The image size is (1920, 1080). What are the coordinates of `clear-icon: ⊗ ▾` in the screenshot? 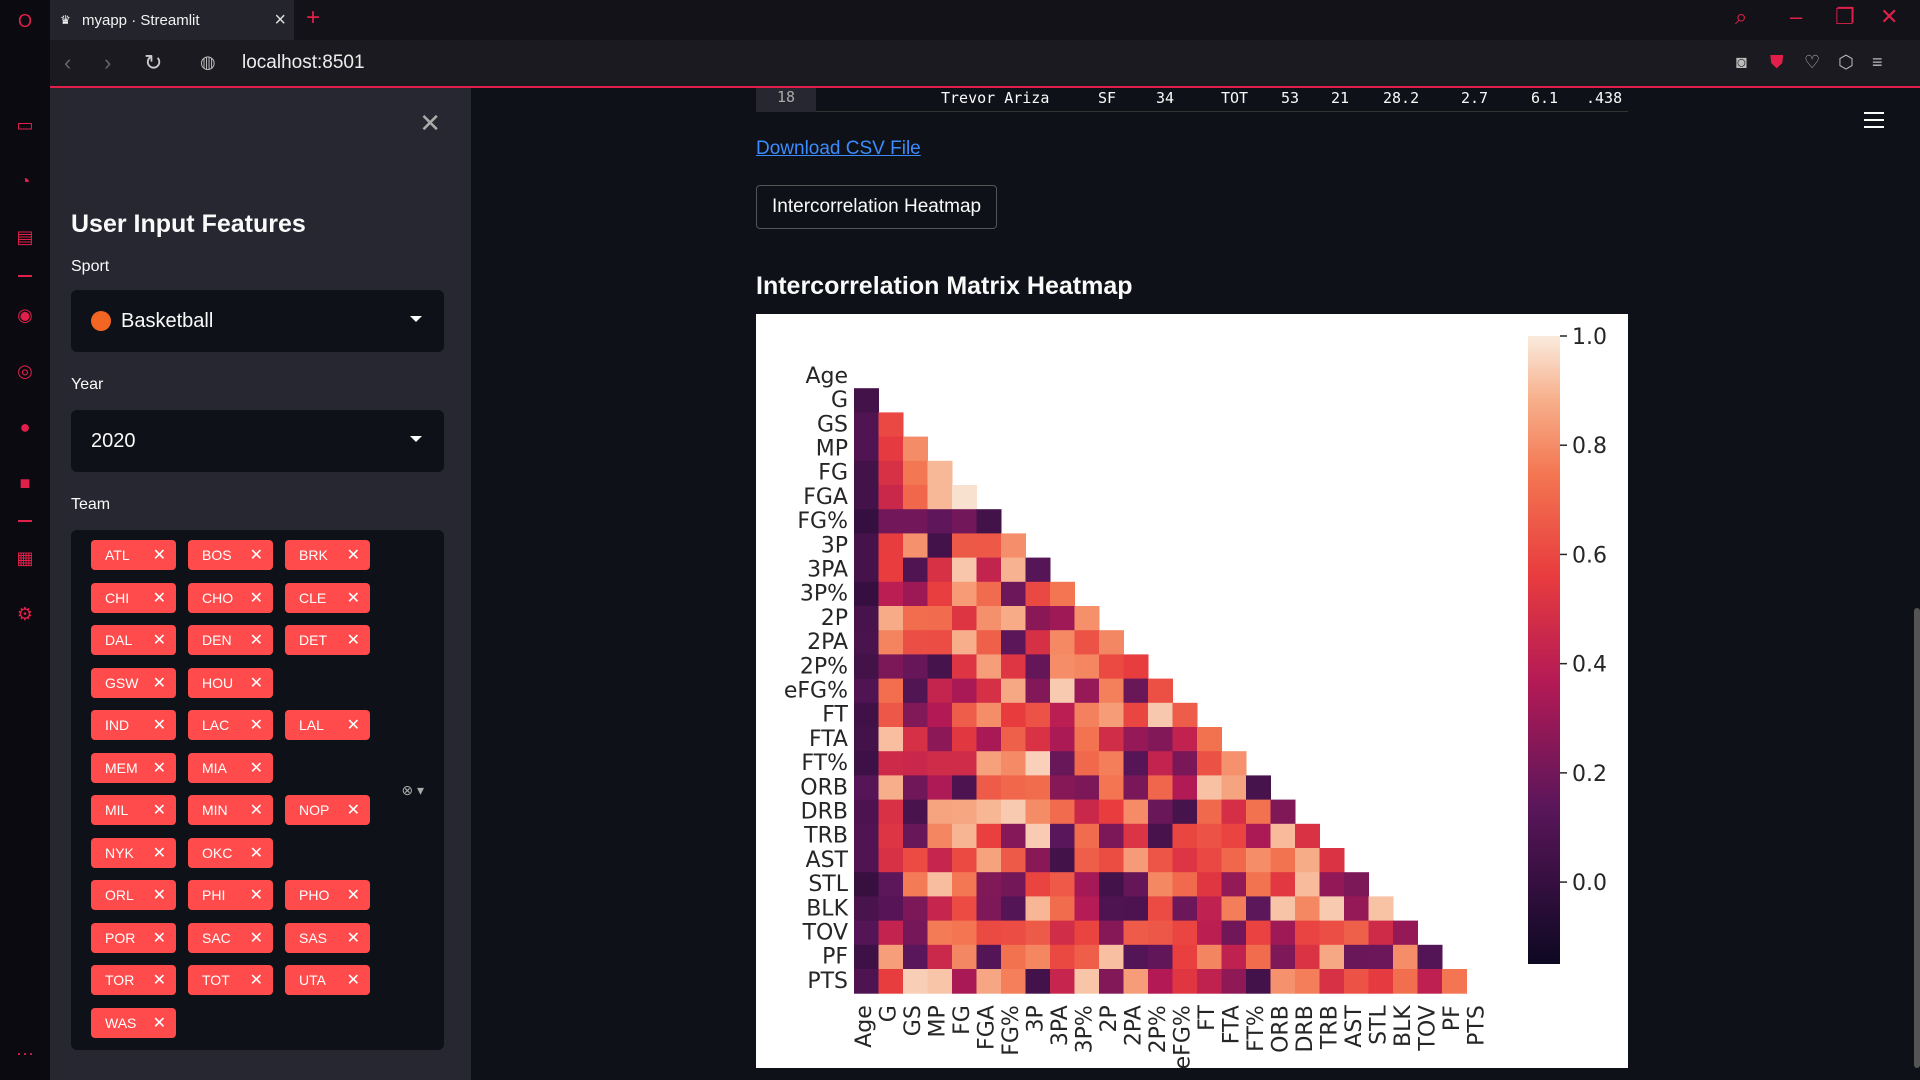 It's located at (412, 790).